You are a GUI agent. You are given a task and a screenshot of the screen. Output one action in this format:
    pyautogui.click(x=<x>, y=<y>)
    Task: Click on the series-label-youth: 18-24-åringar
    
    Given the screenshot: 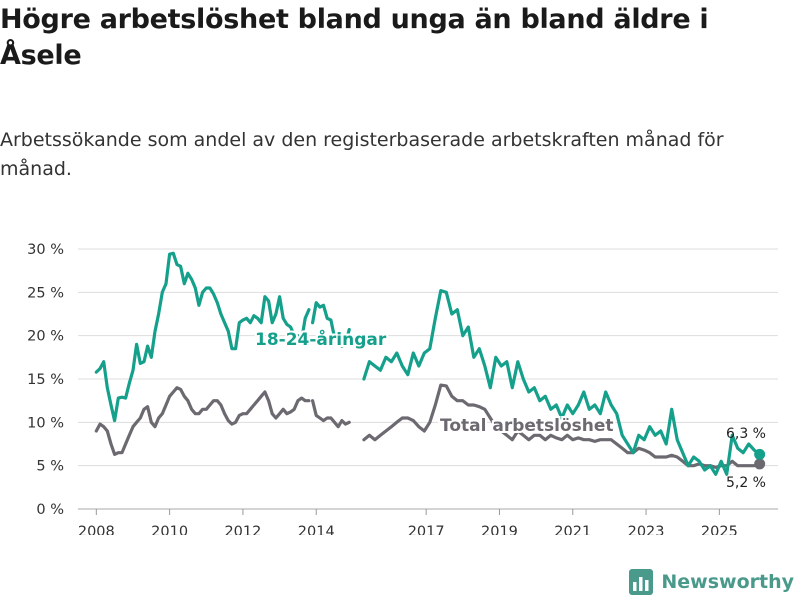 What is the action you would take?
    pyautogui.click(x=321, y=339)
    